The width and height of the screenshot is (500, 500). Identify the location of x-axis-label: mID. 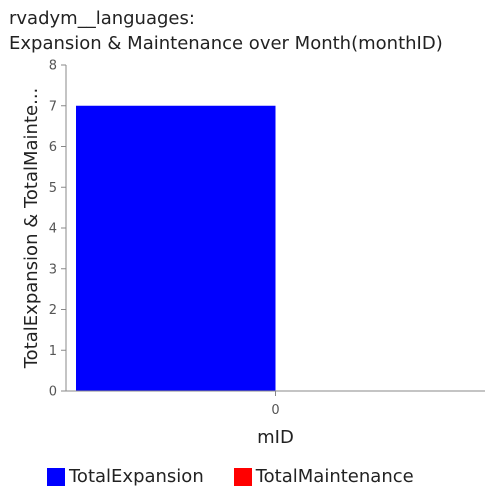
(275, 437).